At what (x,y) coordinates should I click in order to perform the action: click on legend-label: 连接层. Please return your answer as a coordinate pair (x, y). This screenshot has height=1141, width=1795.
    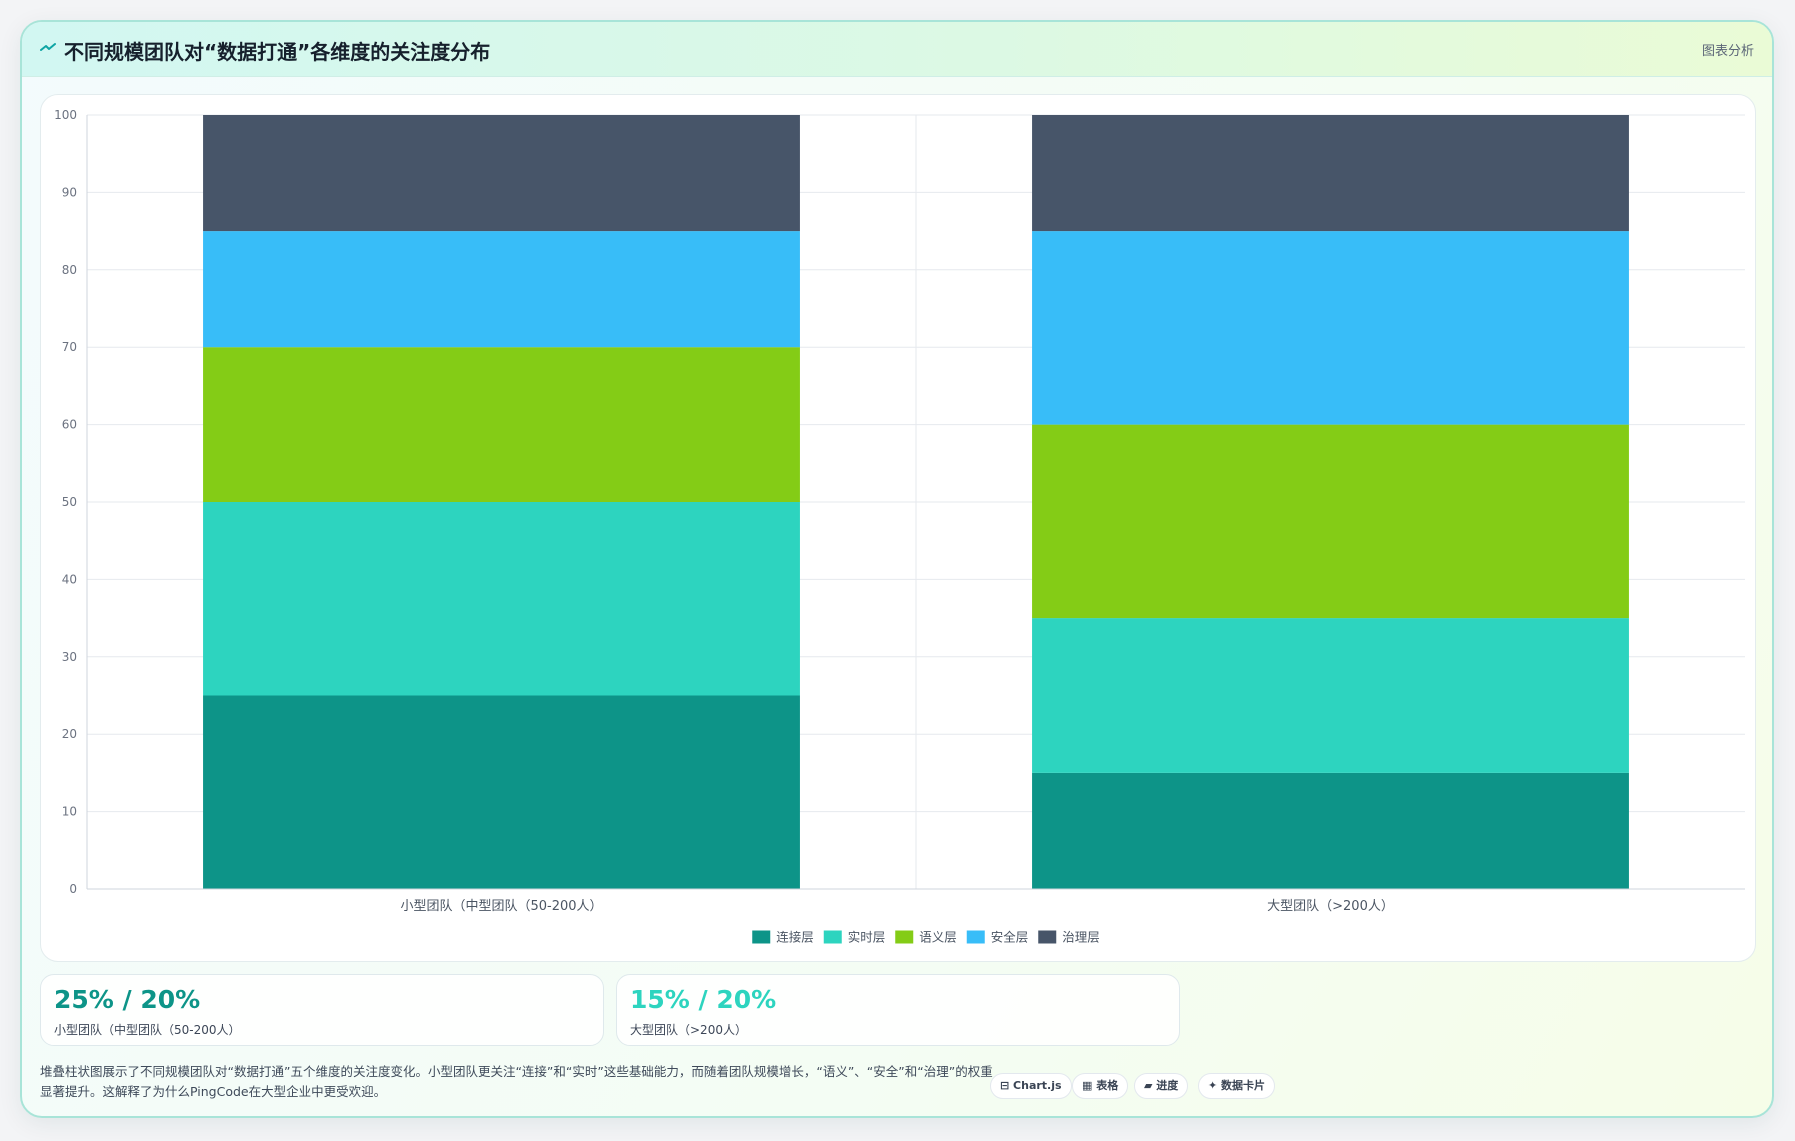
    Looking at the image, I should click on (795, 937).